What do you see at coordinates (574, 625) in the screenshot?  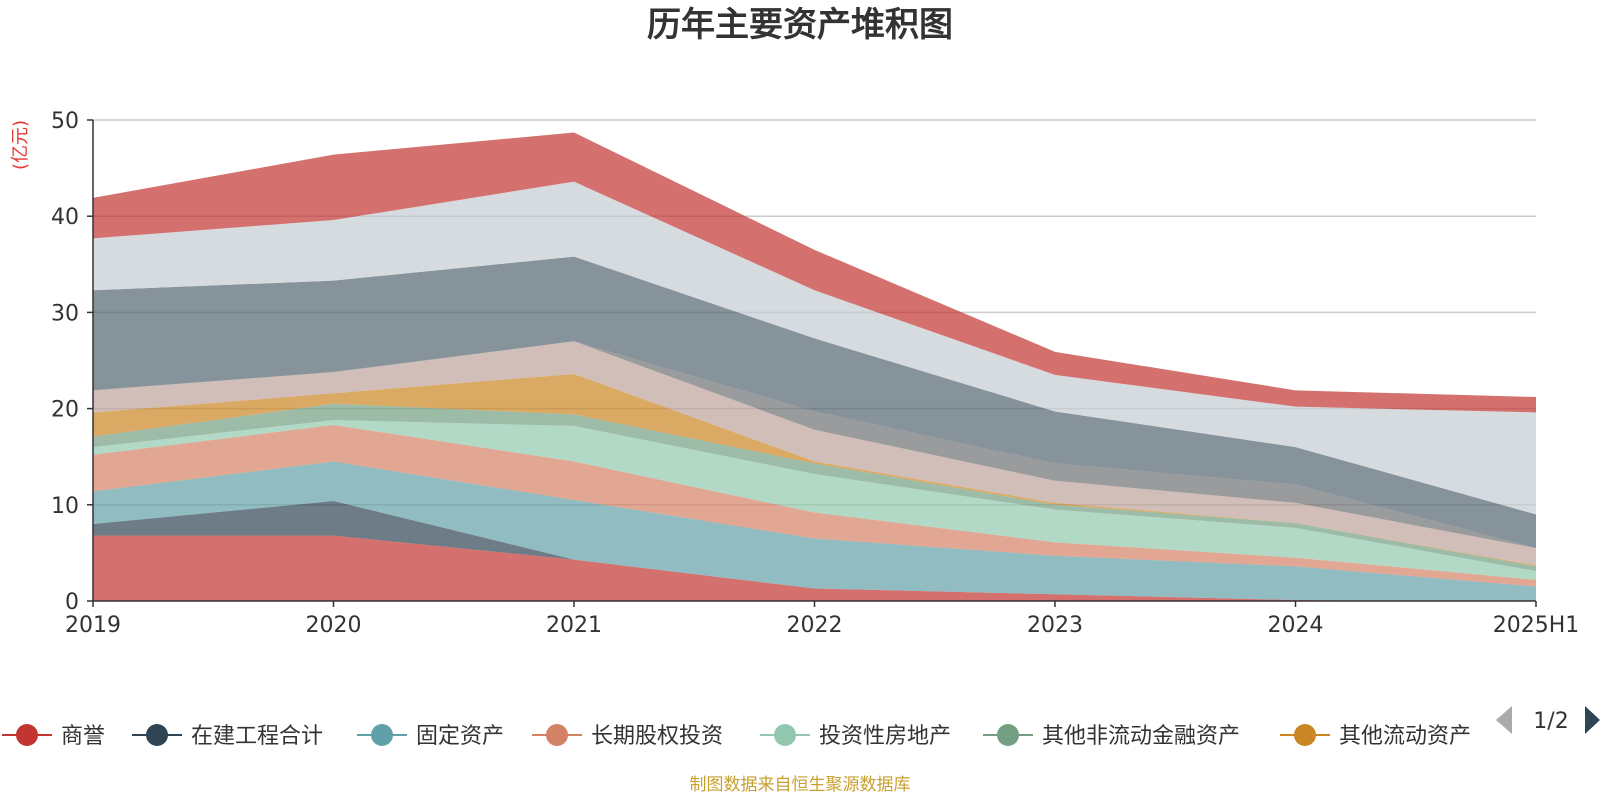 I see `x-tick-label: 2021` at bounding box center [574, 625].